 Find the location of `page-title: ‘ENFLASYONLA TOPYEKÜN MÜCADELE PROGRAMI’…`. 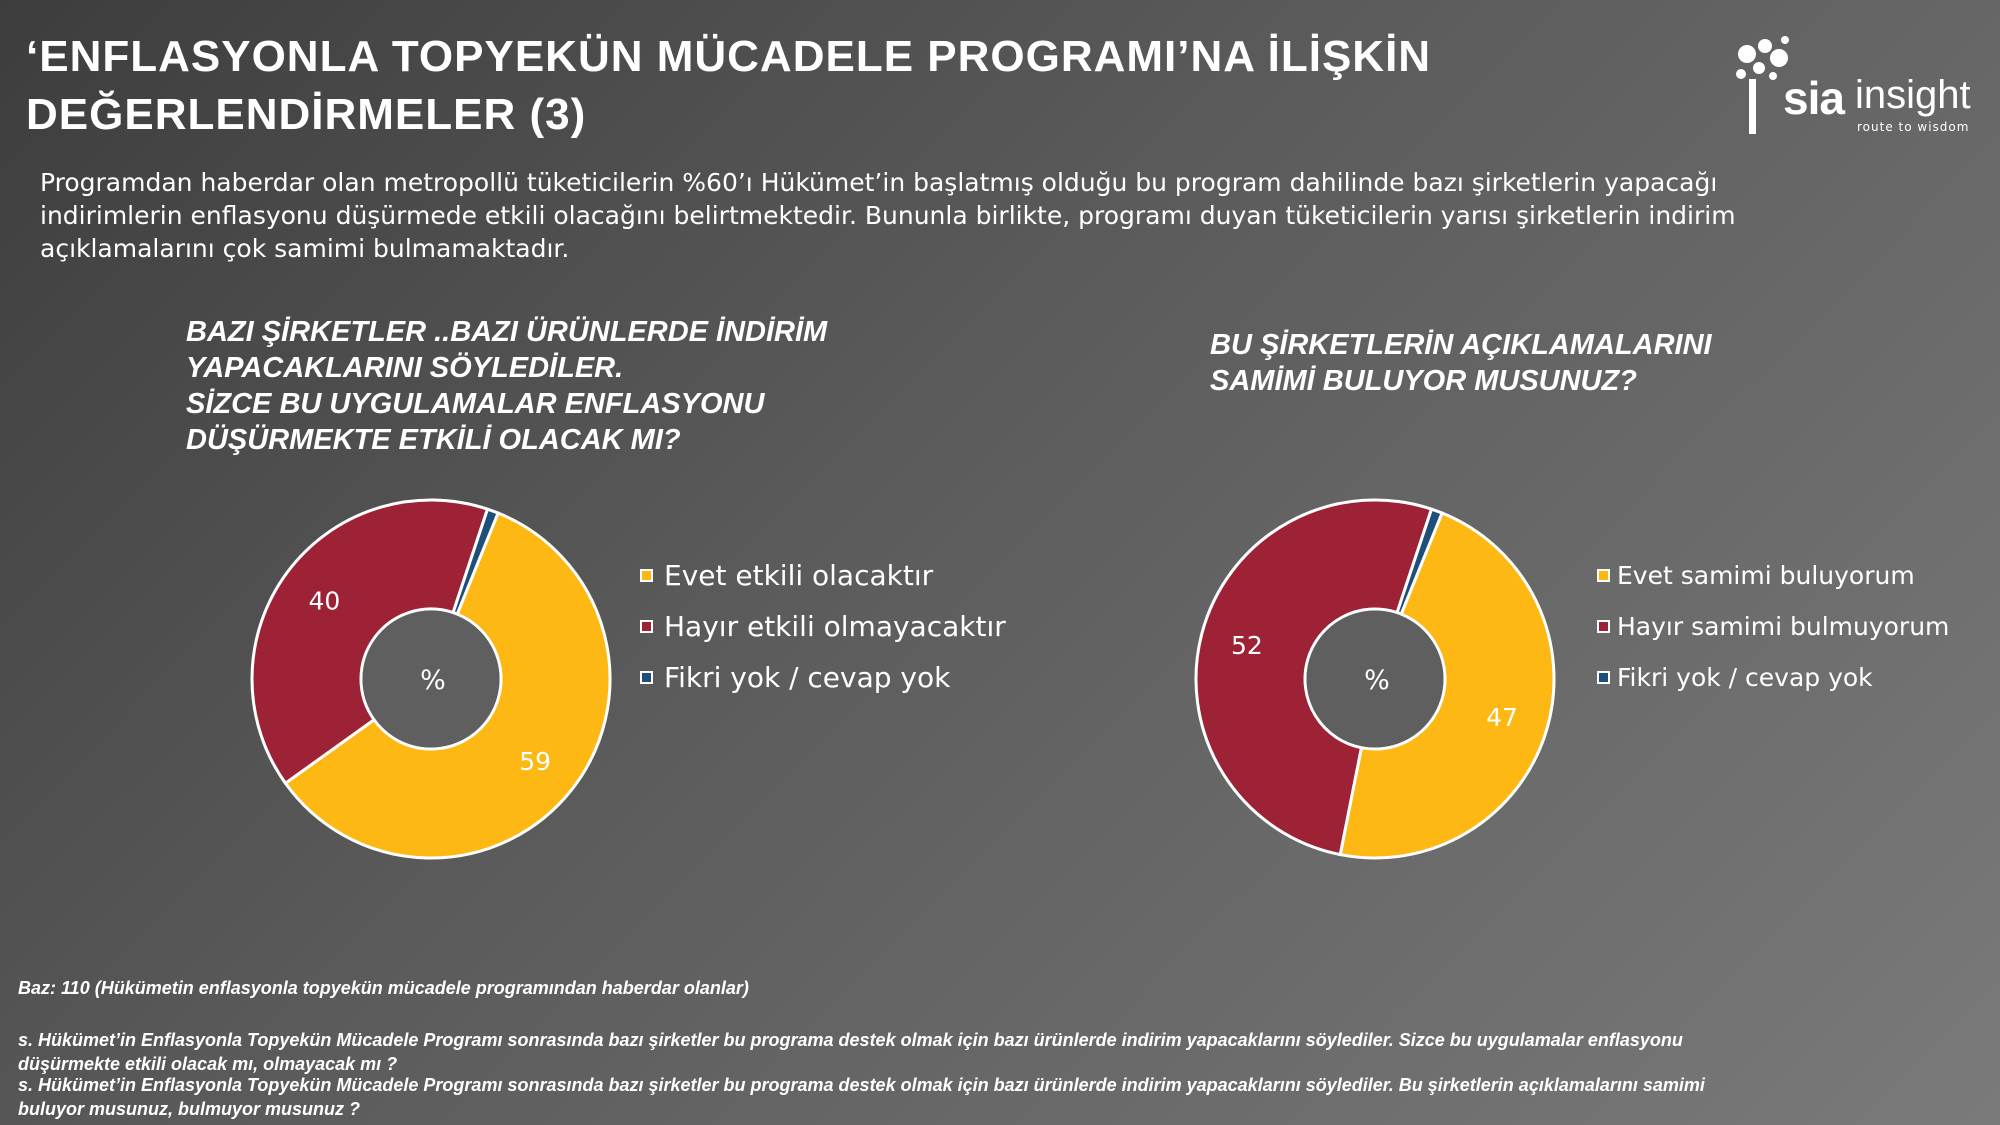

page-title: ‘ENFLASYONLA TOPYEKÜN MÜCADELE PROGRAMI’… is located at coordinates (826, 86).